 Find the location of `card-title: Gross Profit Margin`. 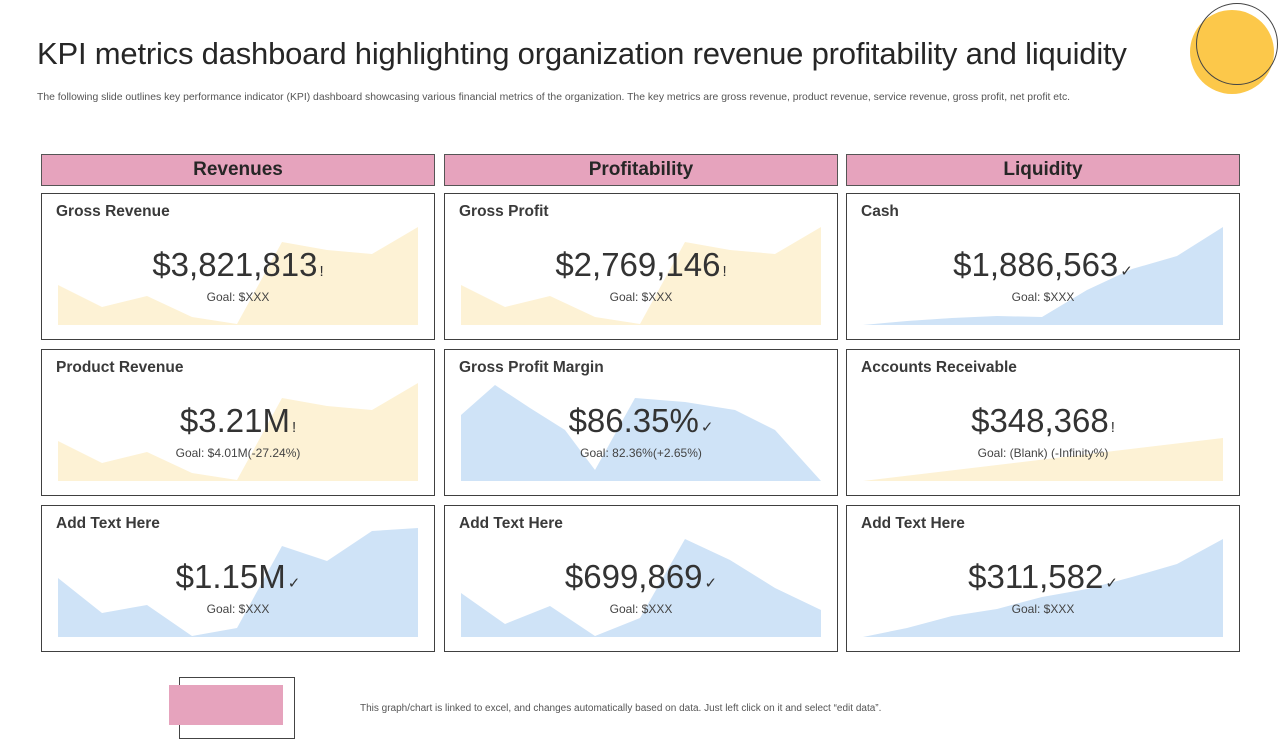

card-title: Gross Profit Margin is located at coordinates (531, 367).